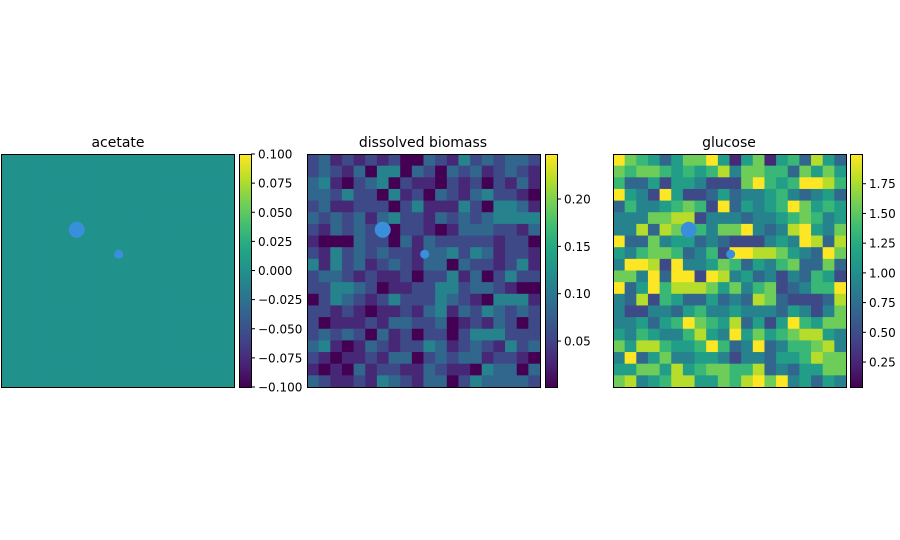 The width and height of the screenshot is (900, 540). Describe the element at coordinates (423, 143) in the screenshot. I see `panel-title: dissolved biomass` at that location.